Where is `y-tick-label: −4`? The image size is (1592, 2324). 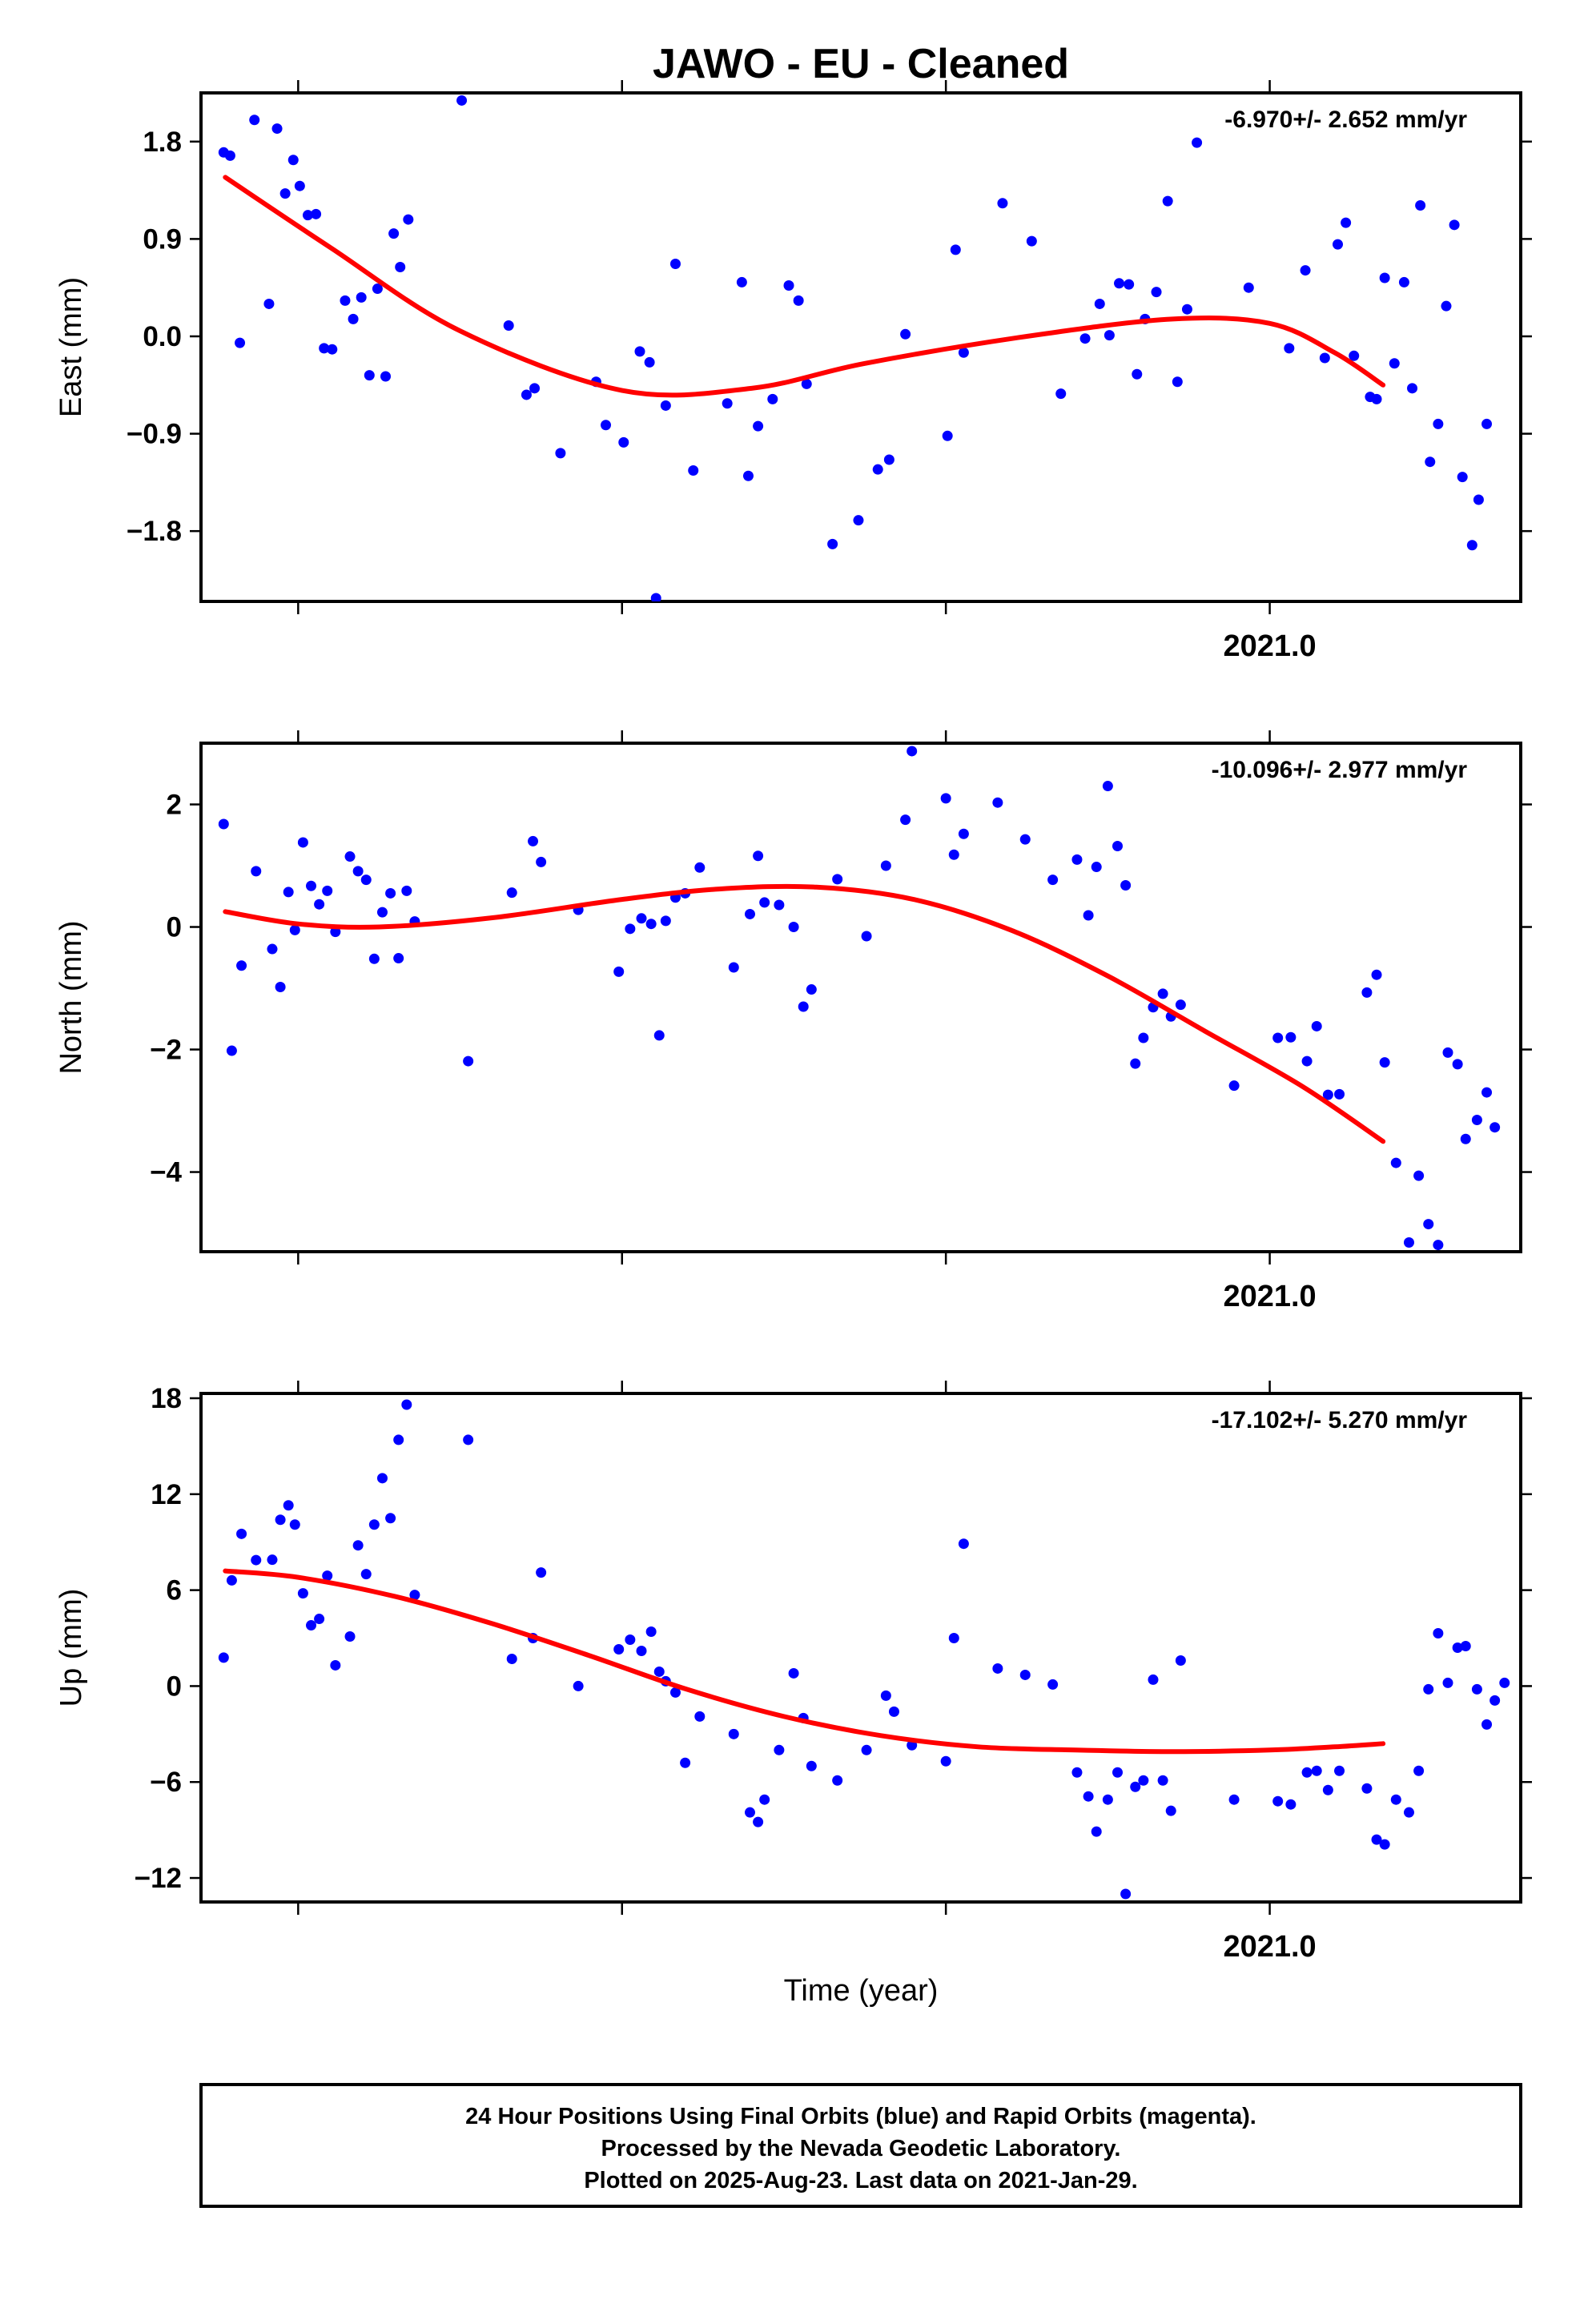
y-tick-label: −4 is located at coordinates (166, 1173).